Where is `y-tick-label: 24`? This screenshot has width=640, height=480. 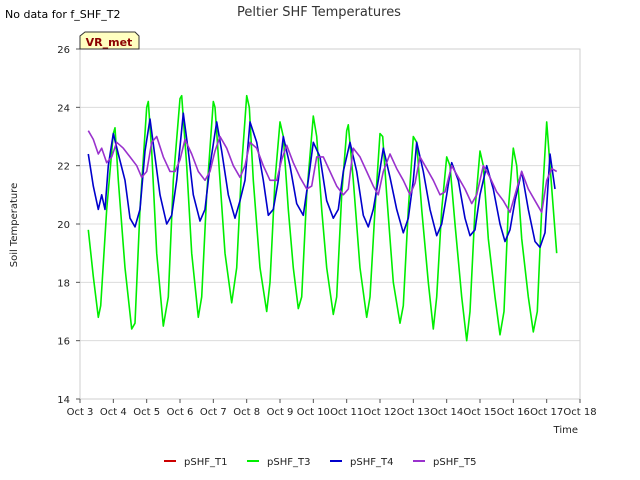 y-tick-label: 24 is located at coordinates (63, 108).